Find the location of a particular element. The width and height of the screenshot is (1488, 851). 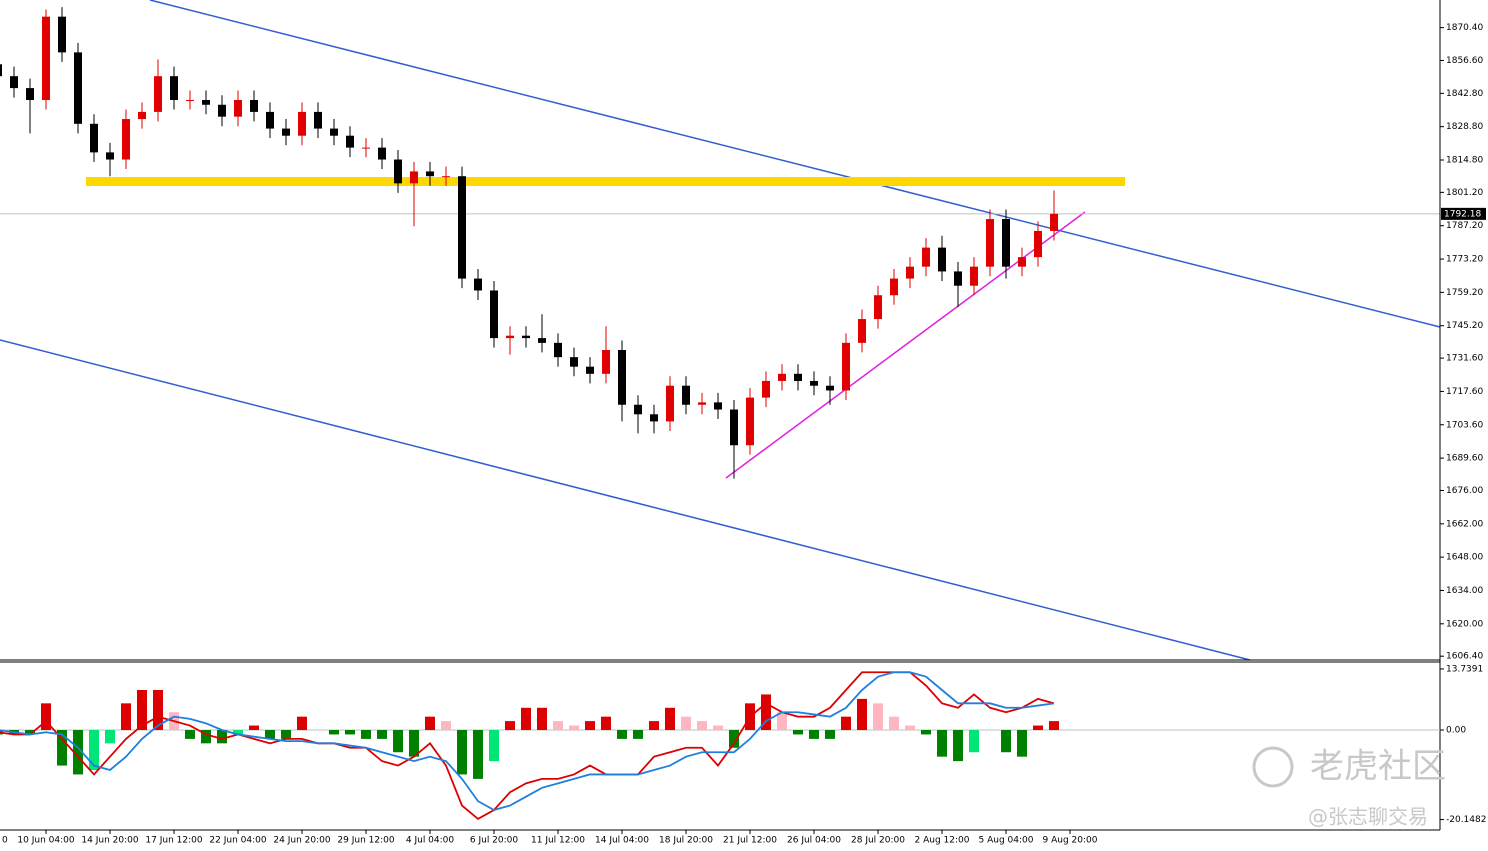

last-price-label: 1792.18 is located at coordinates (1462, 214).